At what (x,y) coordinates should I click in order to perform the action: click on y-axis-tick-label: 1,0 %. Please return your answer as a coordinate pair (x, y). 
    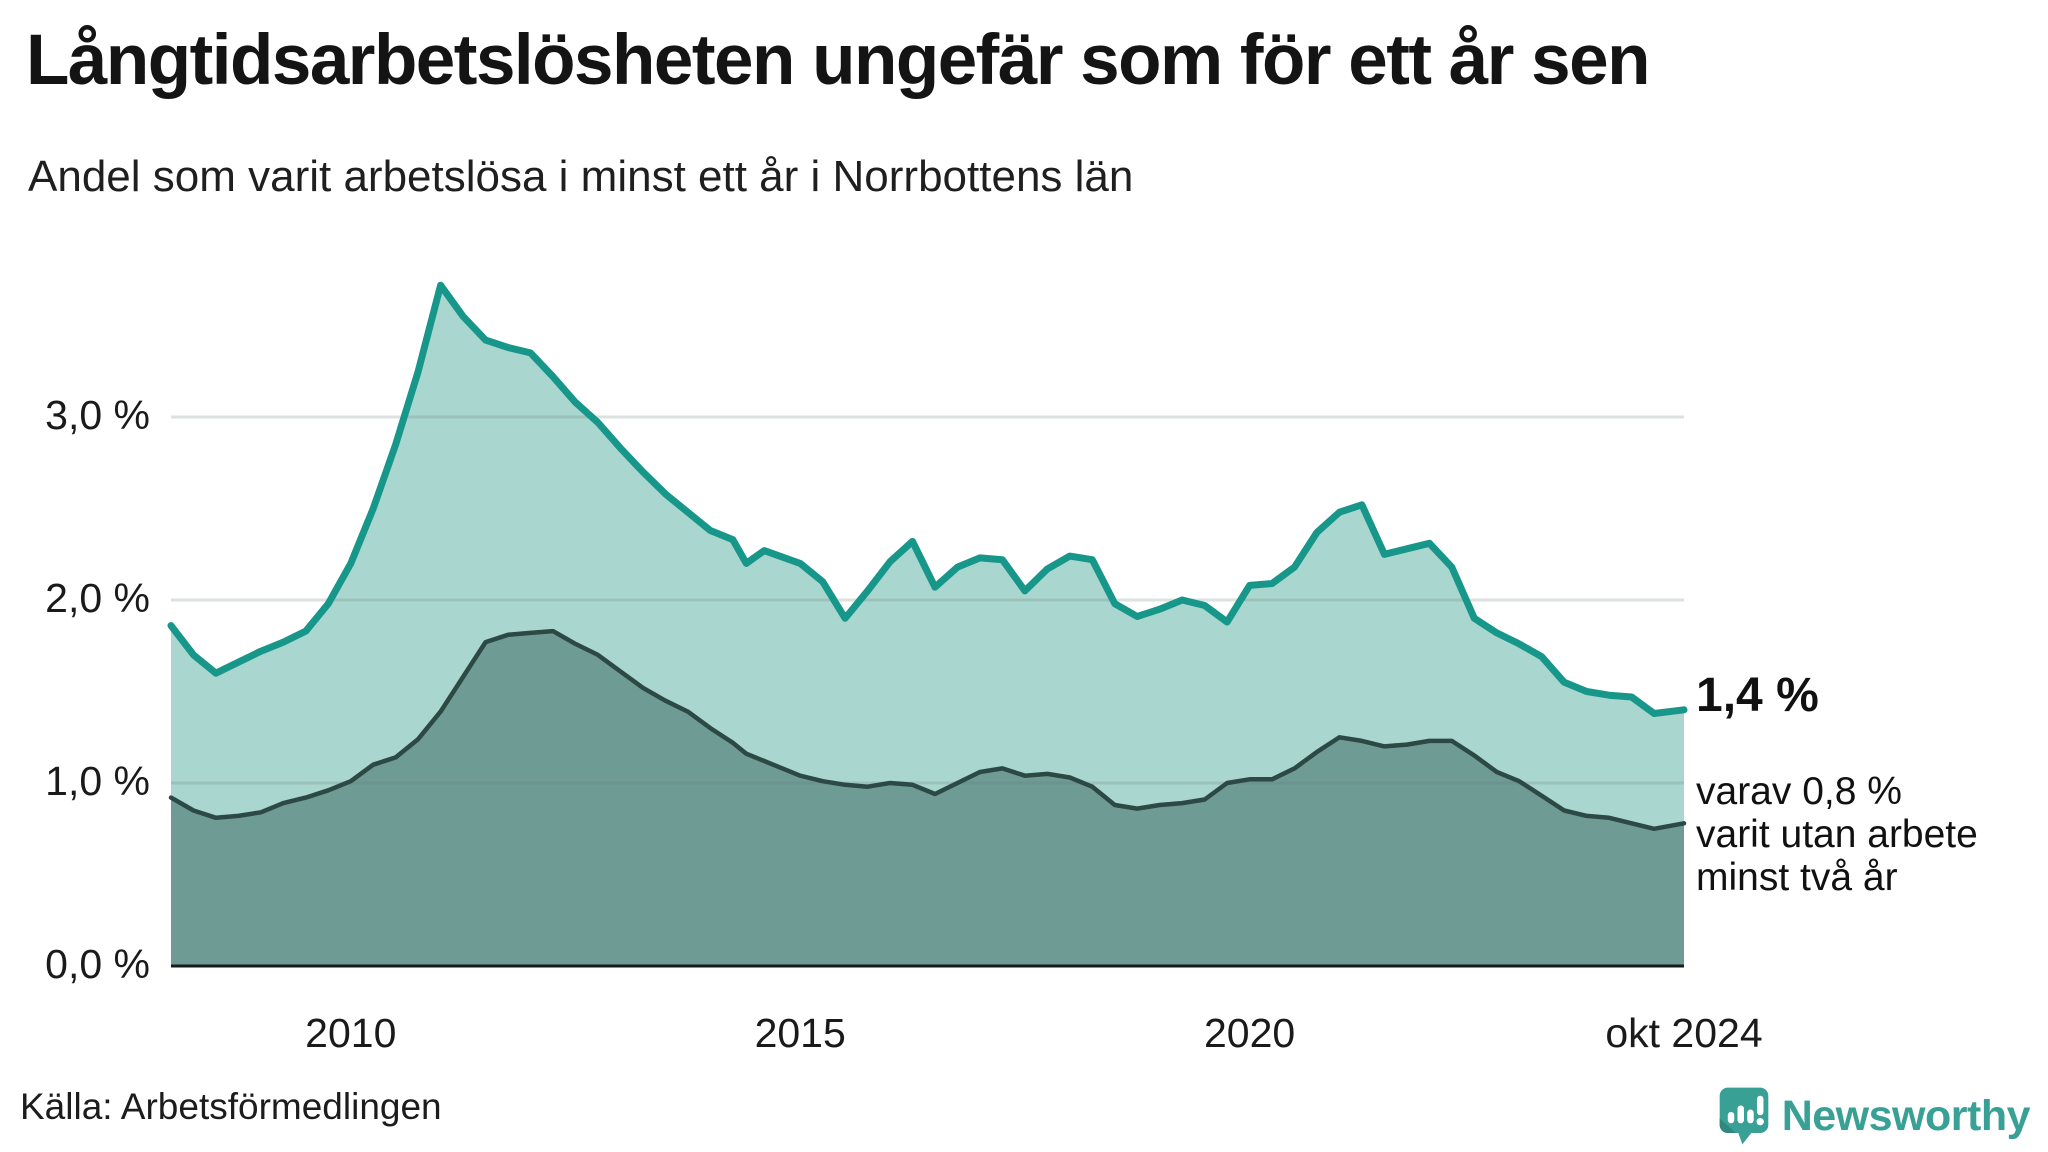
    Looking at the image, I should click on (97, 781).